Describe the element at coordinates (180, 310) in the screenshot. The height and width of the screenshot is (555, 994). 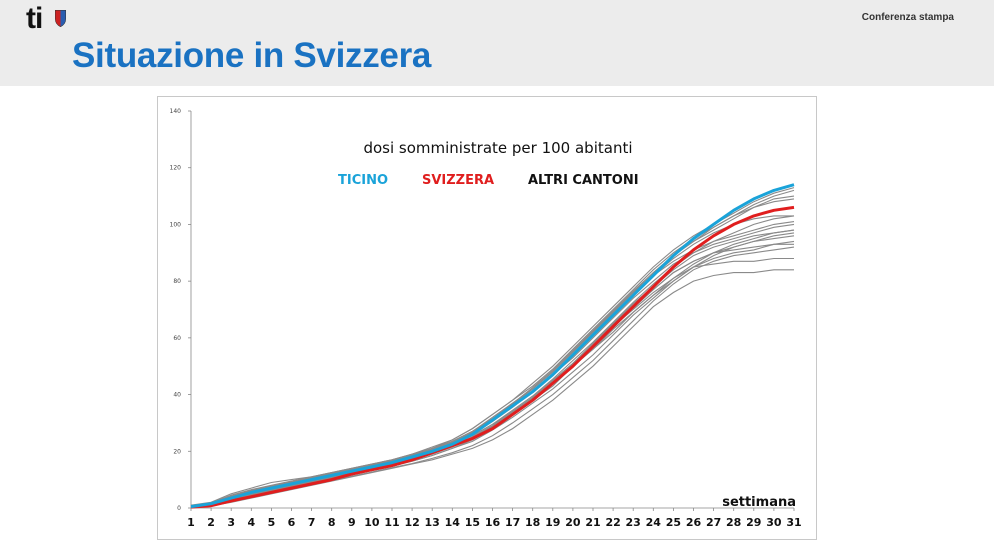
I see `y-axis-ticks: 0 20 40 60 80 100 120 140` at that location.